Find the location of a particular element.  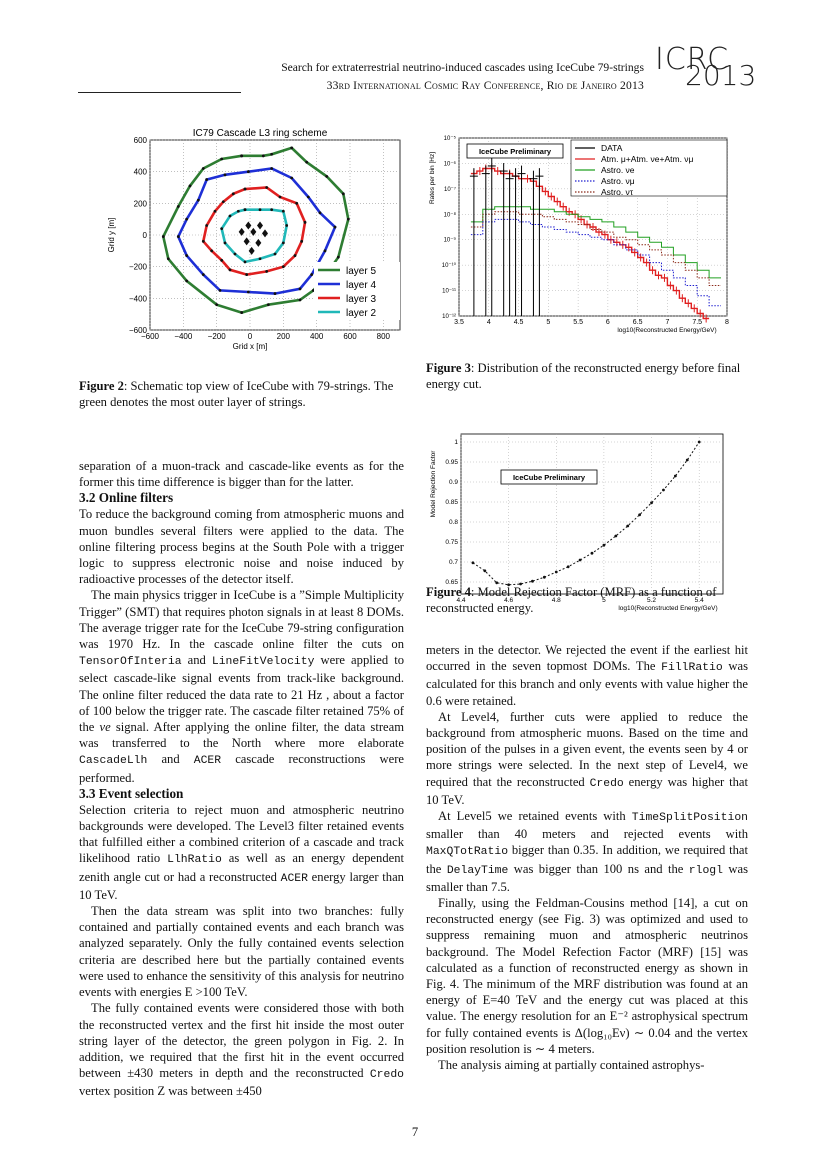

y-tick-label: −200 is located at coordinates (138, 267).